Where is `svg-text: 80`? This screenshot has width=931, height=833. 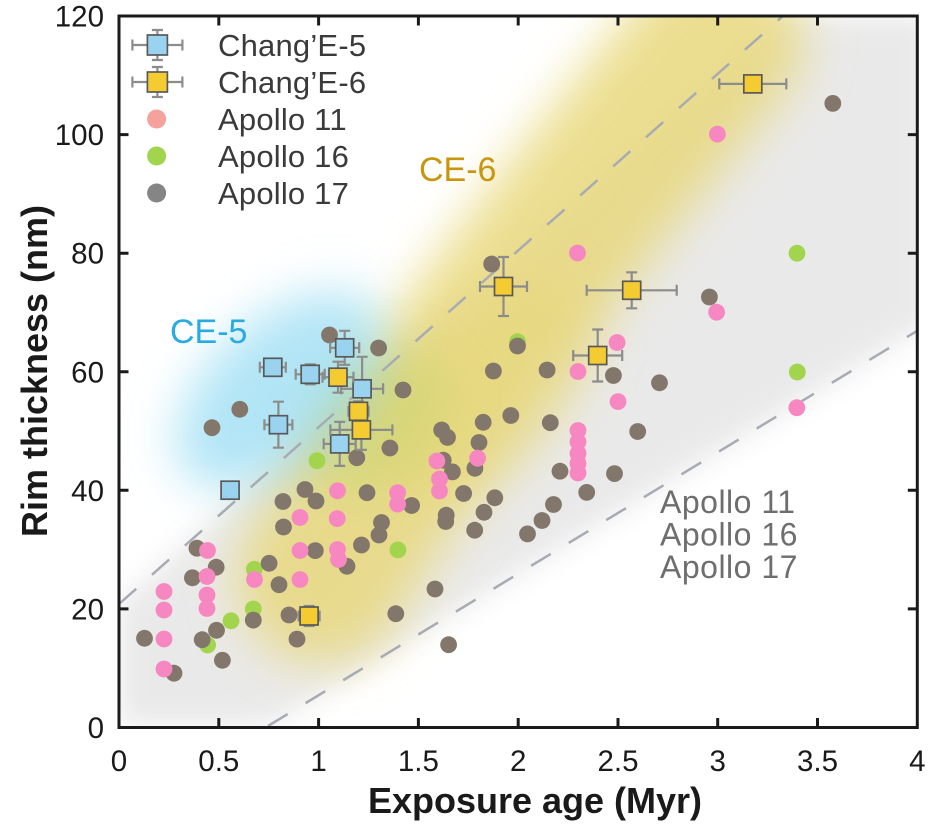
svg-text: 80 is located at coordinates (87, 254).